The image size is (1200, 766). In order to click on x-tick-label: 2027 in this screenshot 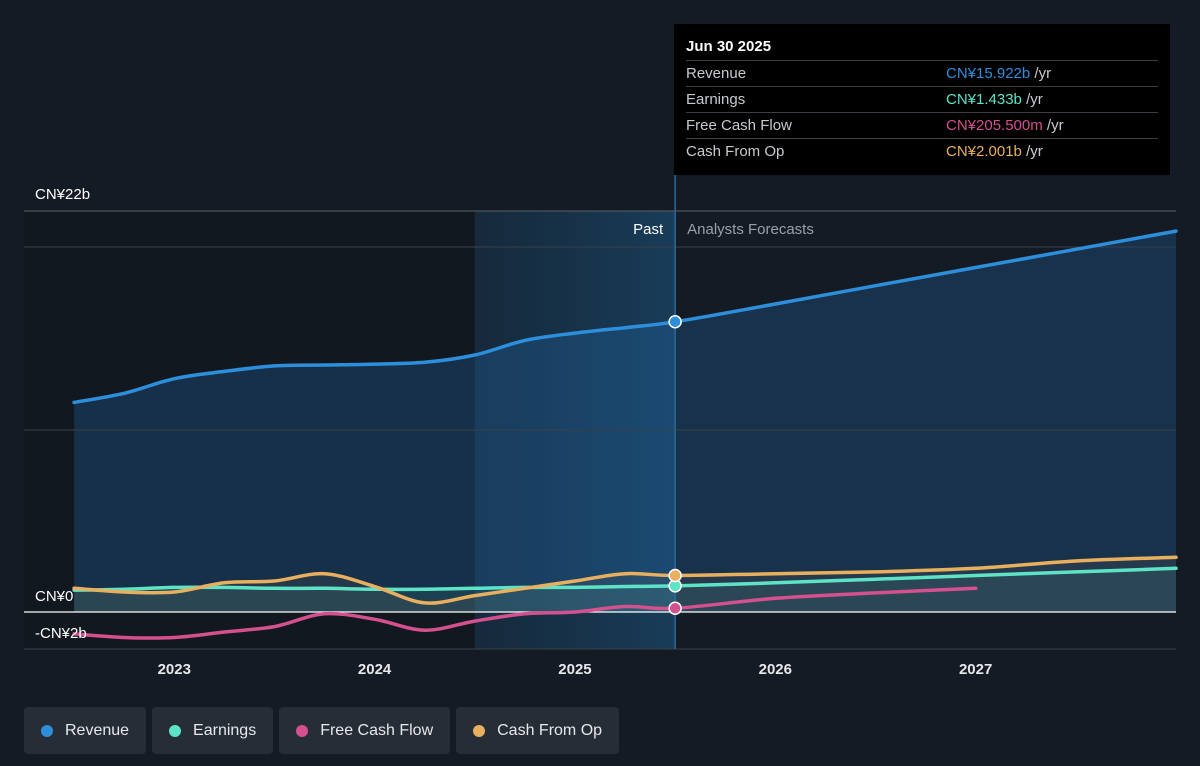, I will do `click(975, 669)`.